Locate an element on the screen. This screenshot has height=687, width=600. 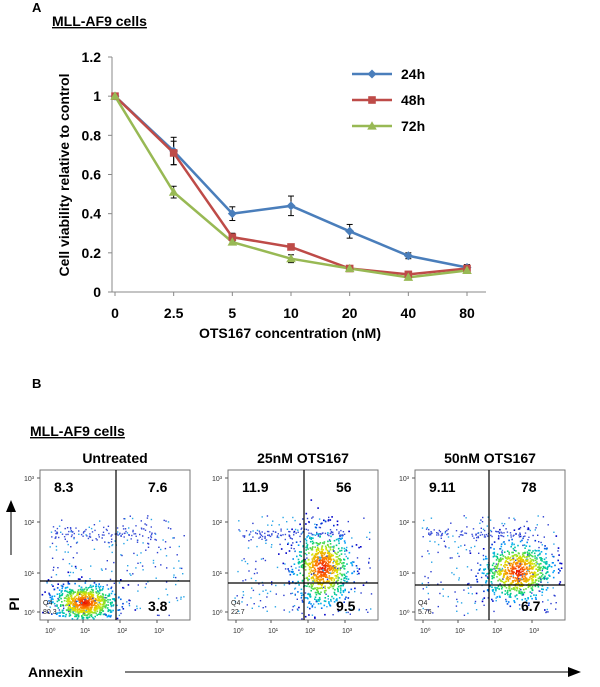
x-tick-label: 10³ is located at coordinates (159, 631).